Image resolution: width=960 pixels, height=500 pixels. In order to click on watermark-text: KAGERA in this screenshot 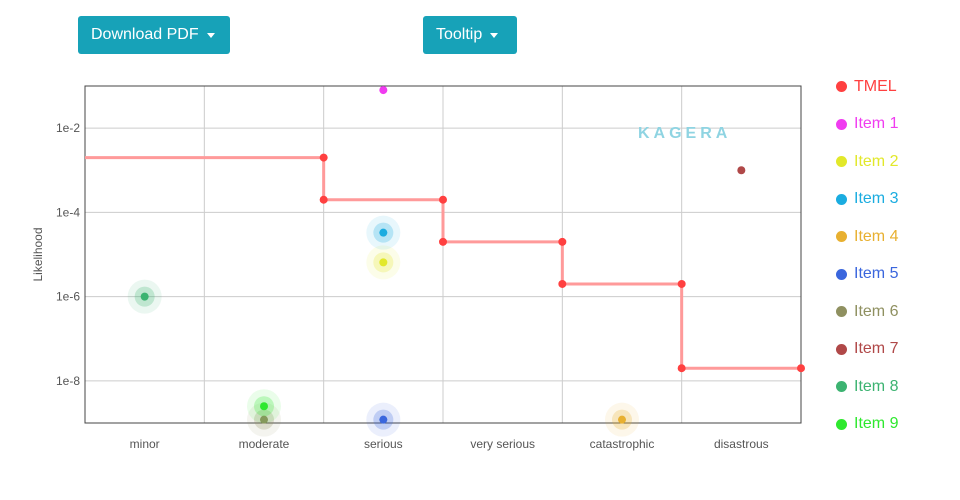, I will do `click(685, 133)`.